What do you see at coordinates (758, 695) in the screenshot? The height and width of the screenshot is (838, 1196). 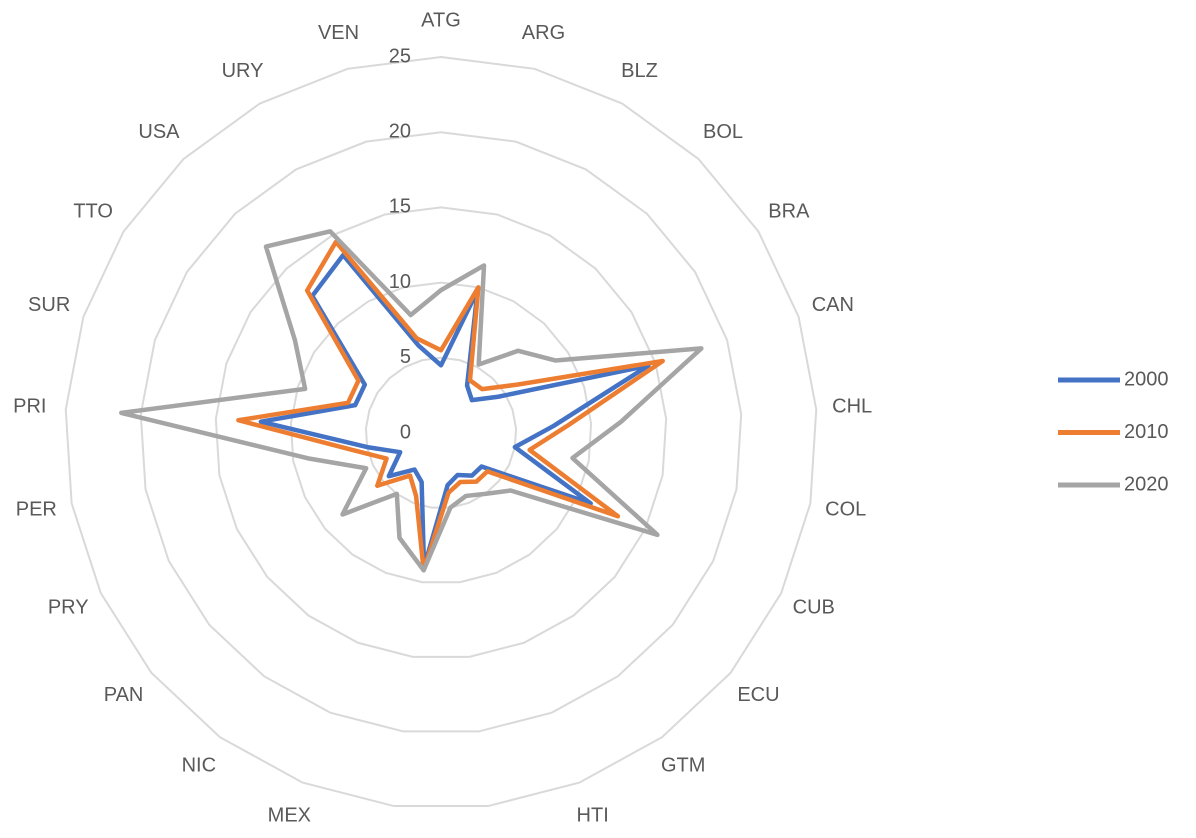 I see `category-label: ECU` at bounding box center [758, 695].